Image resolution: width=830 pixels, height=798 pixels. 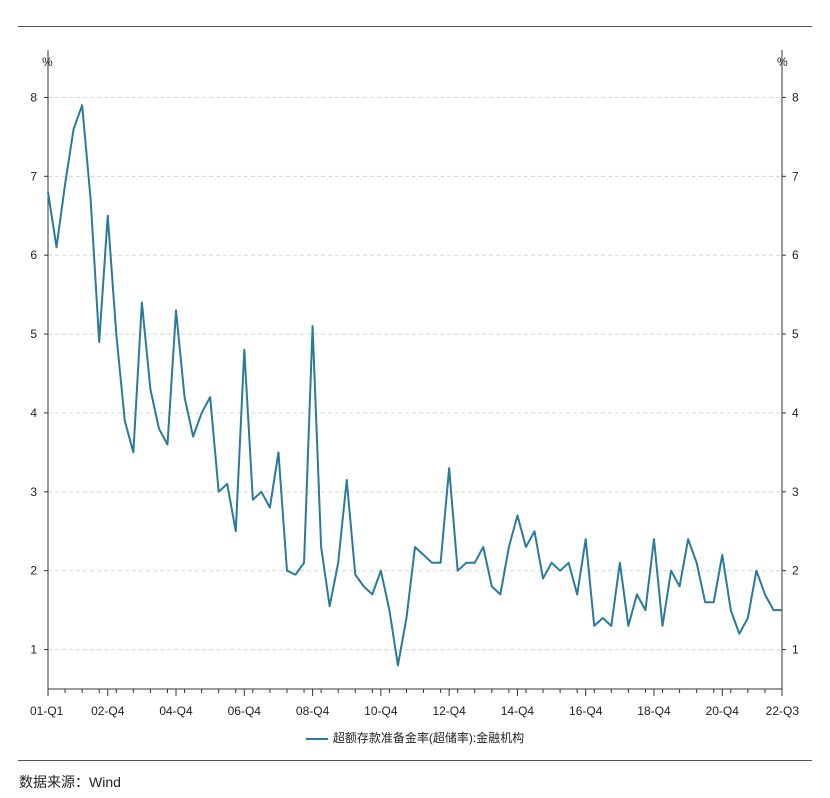 I want to click on x-tick-label: 10-Q4, so click(x=381, y=711).